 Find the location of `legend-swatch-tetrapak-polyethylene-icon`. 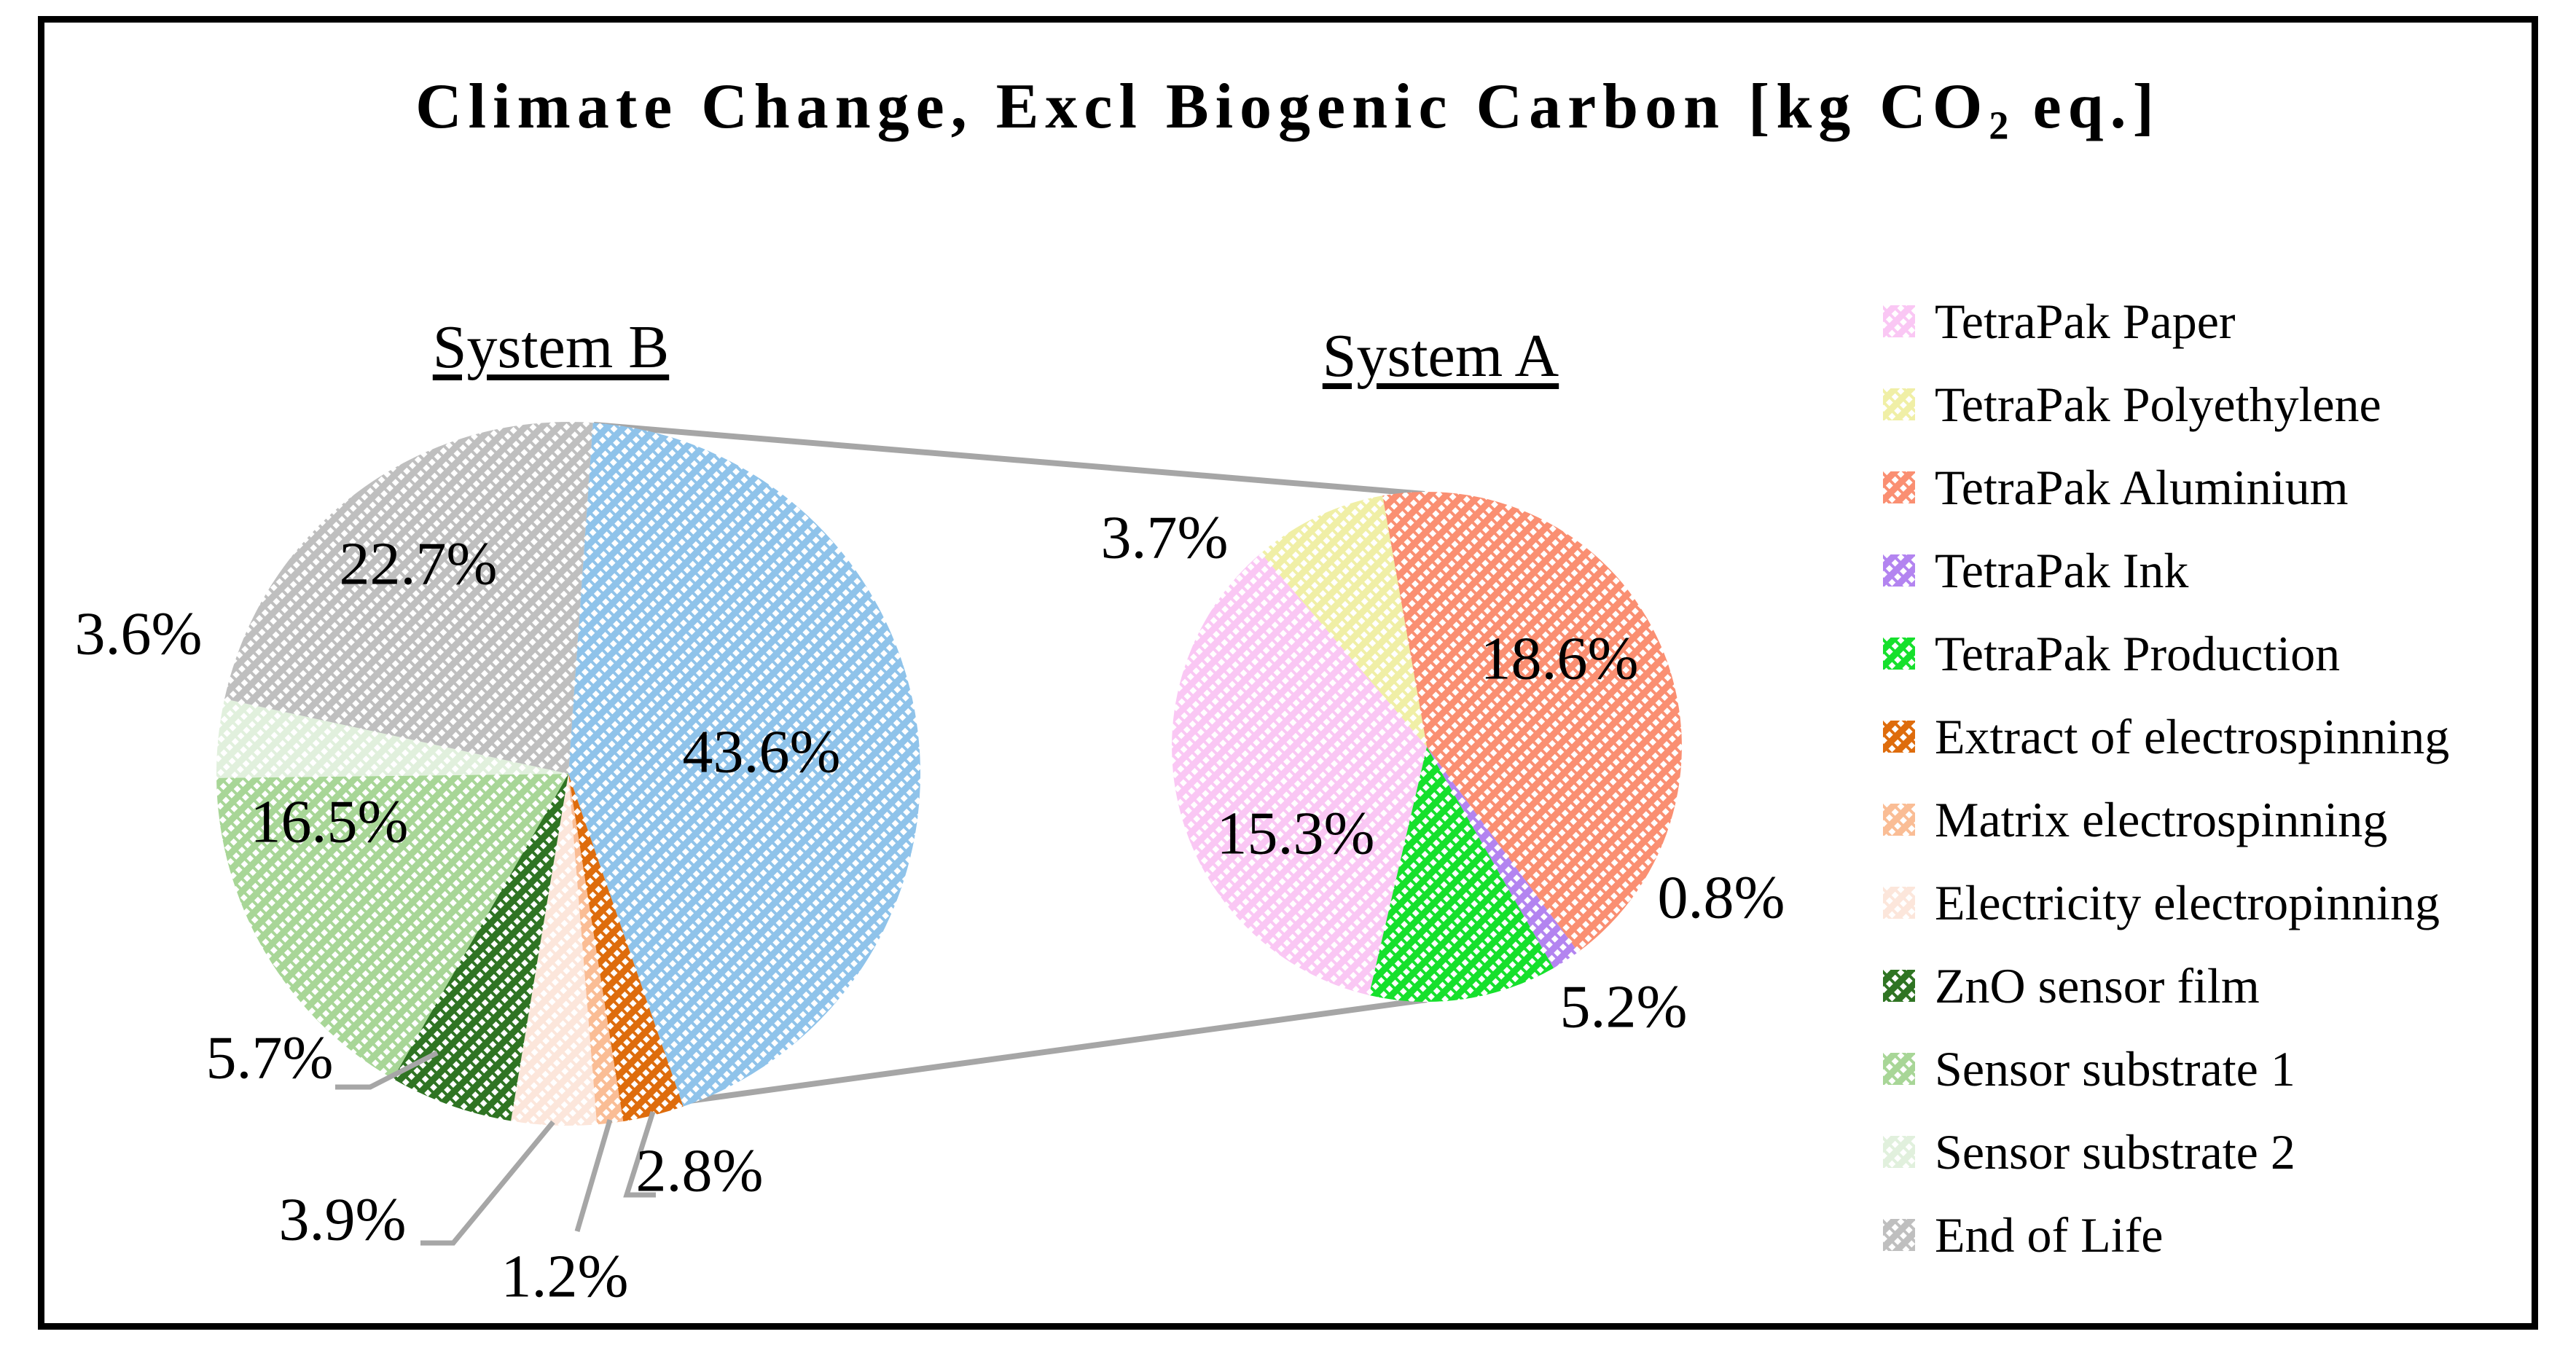

legend-swatch-tetrapak-polyethylene-icon is located at coordinates (1899, 404).